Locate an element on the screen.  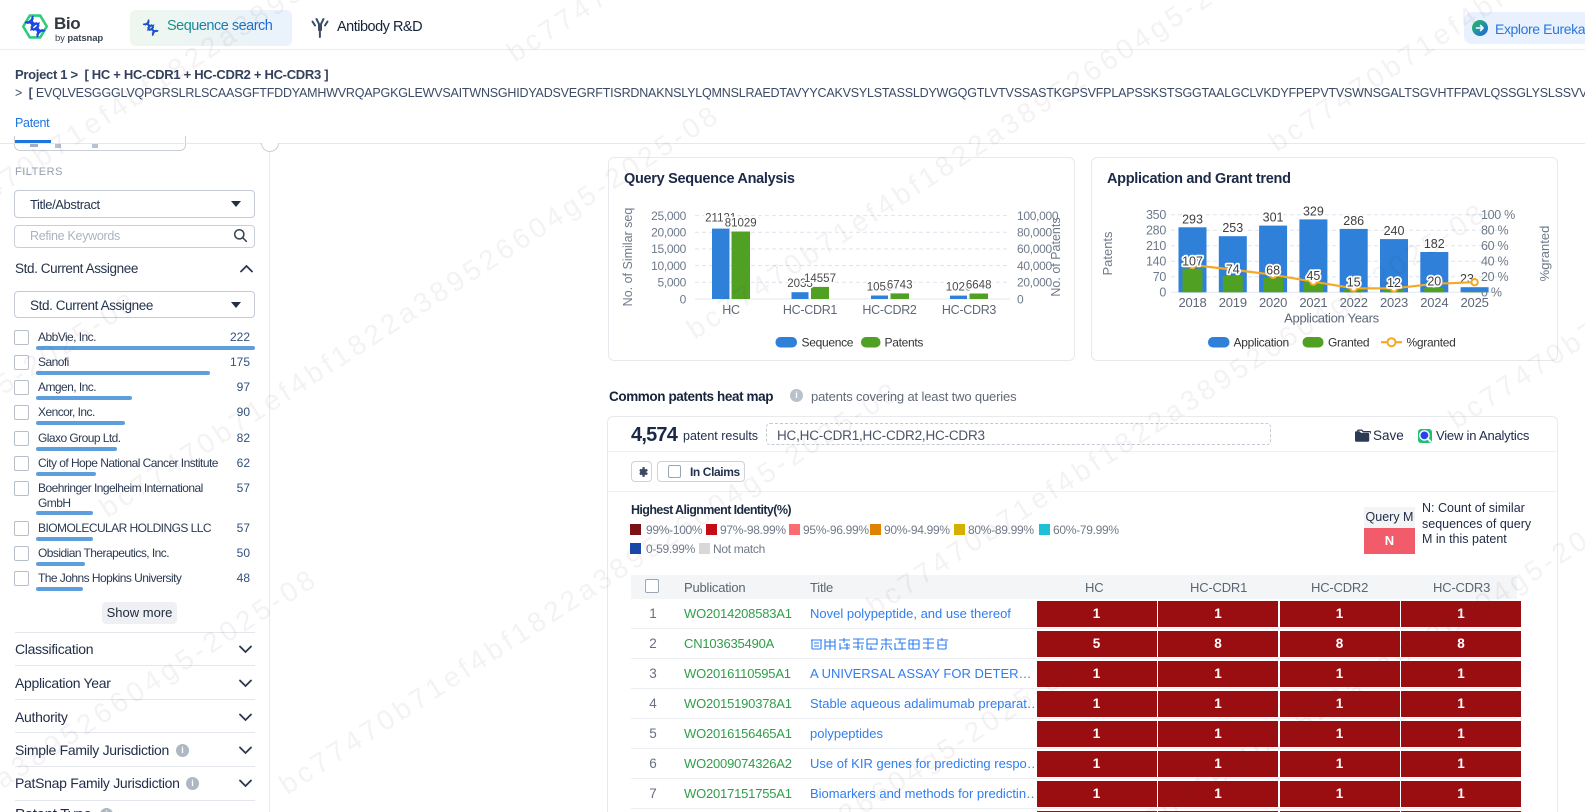
svg-text: 1026 is located at coordinates (959, 288).